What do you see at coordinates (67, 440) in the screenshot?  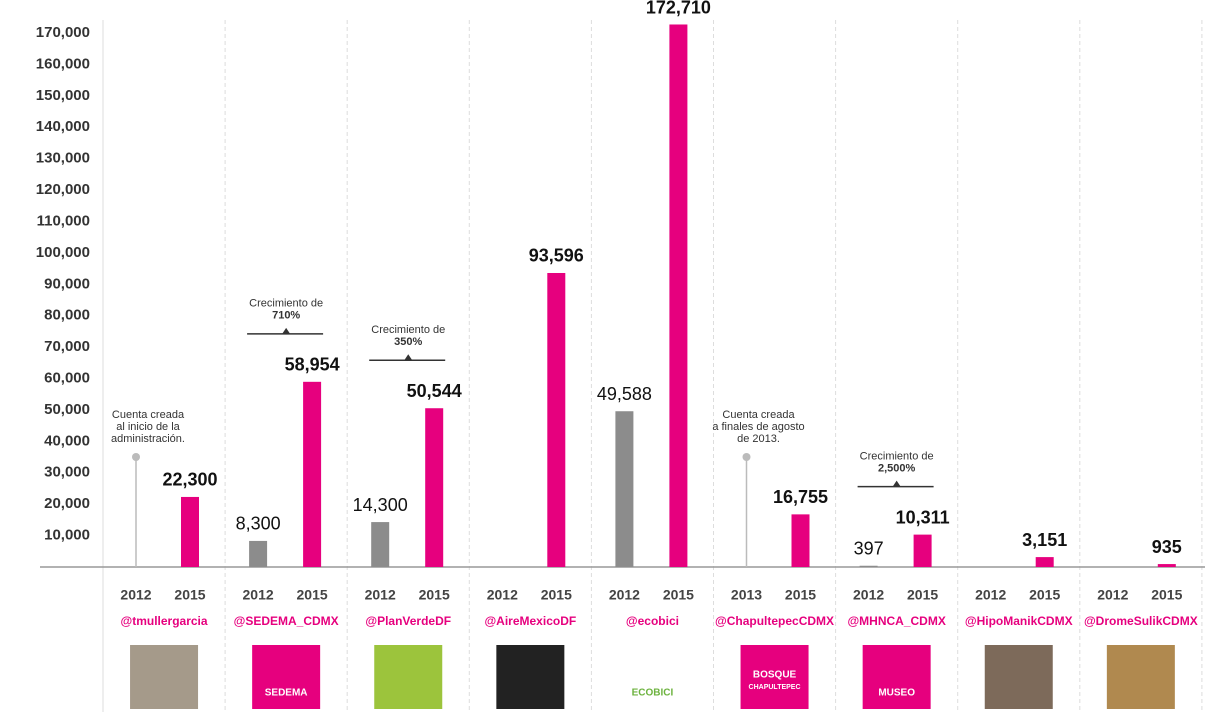 I see `y-tick-label: 40,000` at bounding box center [67, 440].